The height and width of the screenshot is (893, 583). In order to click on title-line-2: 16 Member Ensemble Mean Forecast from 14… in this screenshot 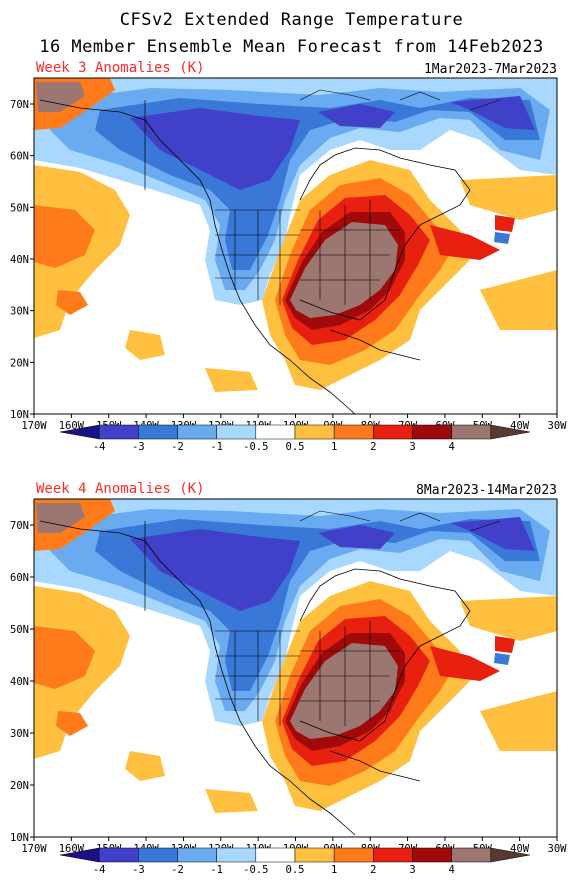, I will do `click(291, 47)`.